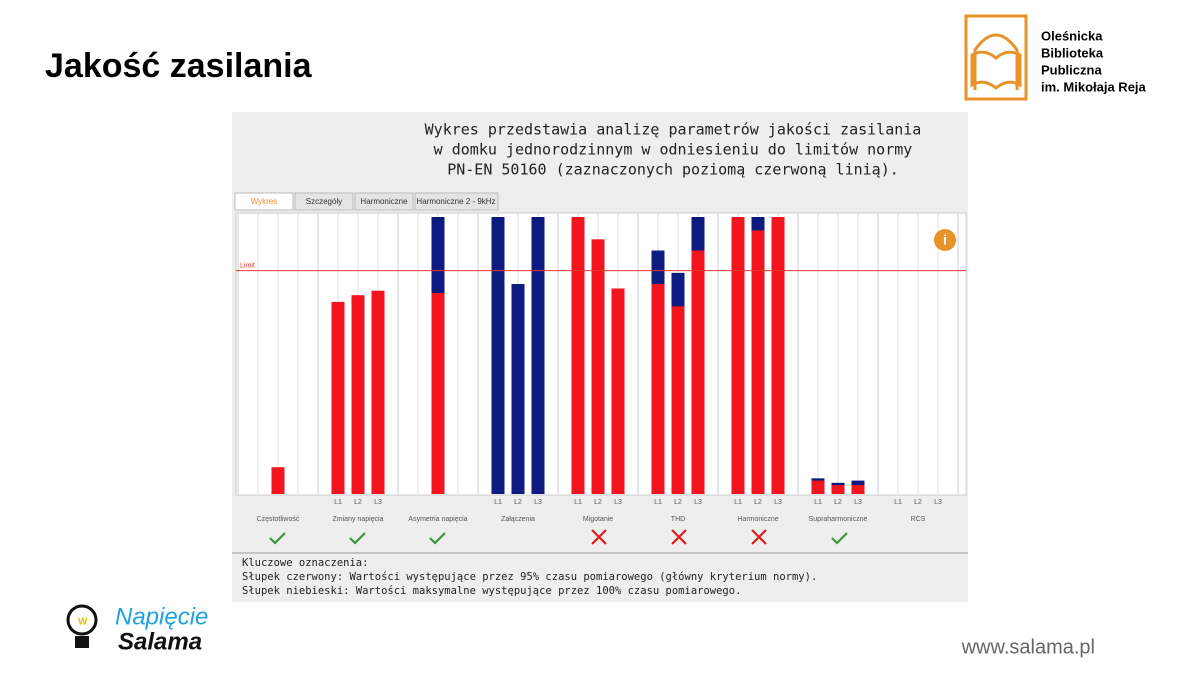 The width and height of the screenshot is (1200, 675). Describe the element at coordinates (996, 57) in the screenshot. I see `library-logo` at that location.